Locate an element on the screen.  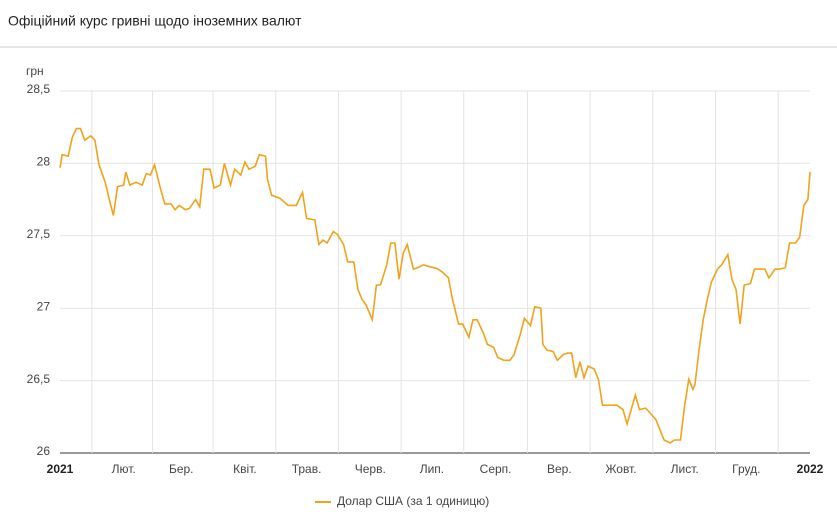
x-tick-label: Лип. is located at coordinates (432, 469).